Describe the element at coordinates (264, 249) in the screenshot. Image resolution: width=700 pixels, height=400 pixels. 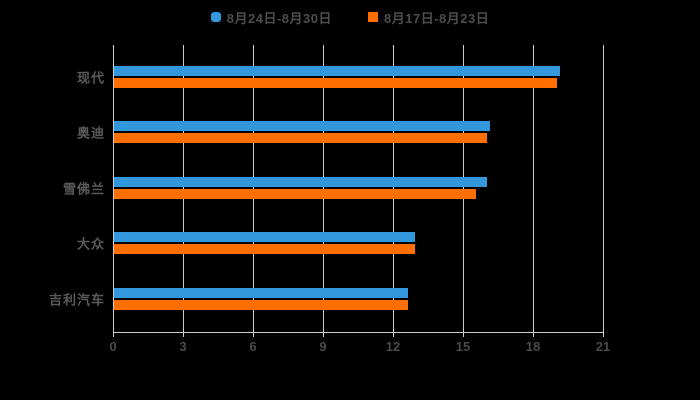
I see `bar-series2-cat4` at that location.